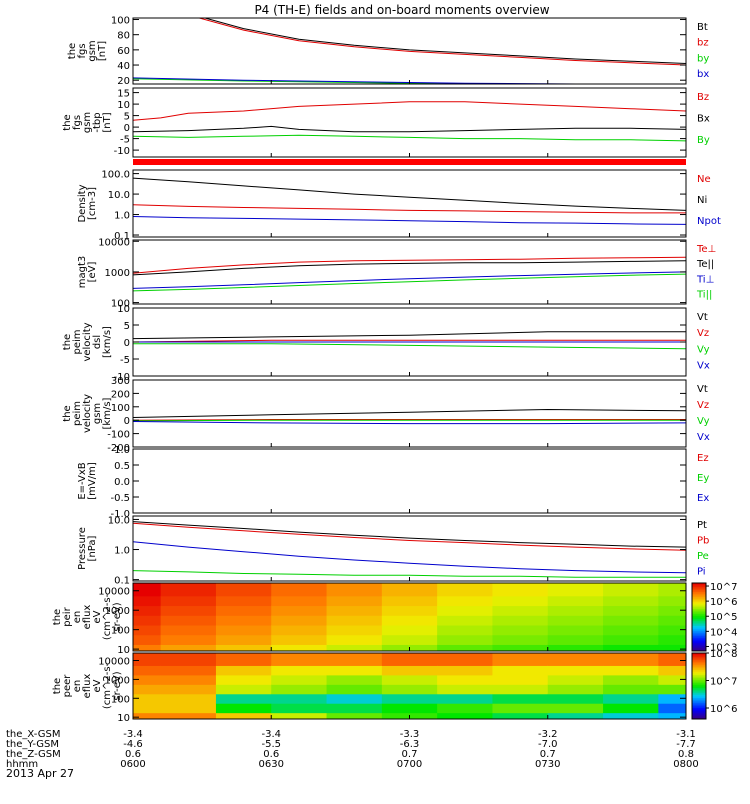  What do you see at coordinates (409, 420) in the screenshot?
I see `series-Vz-line` at bounding box center [409, 420].